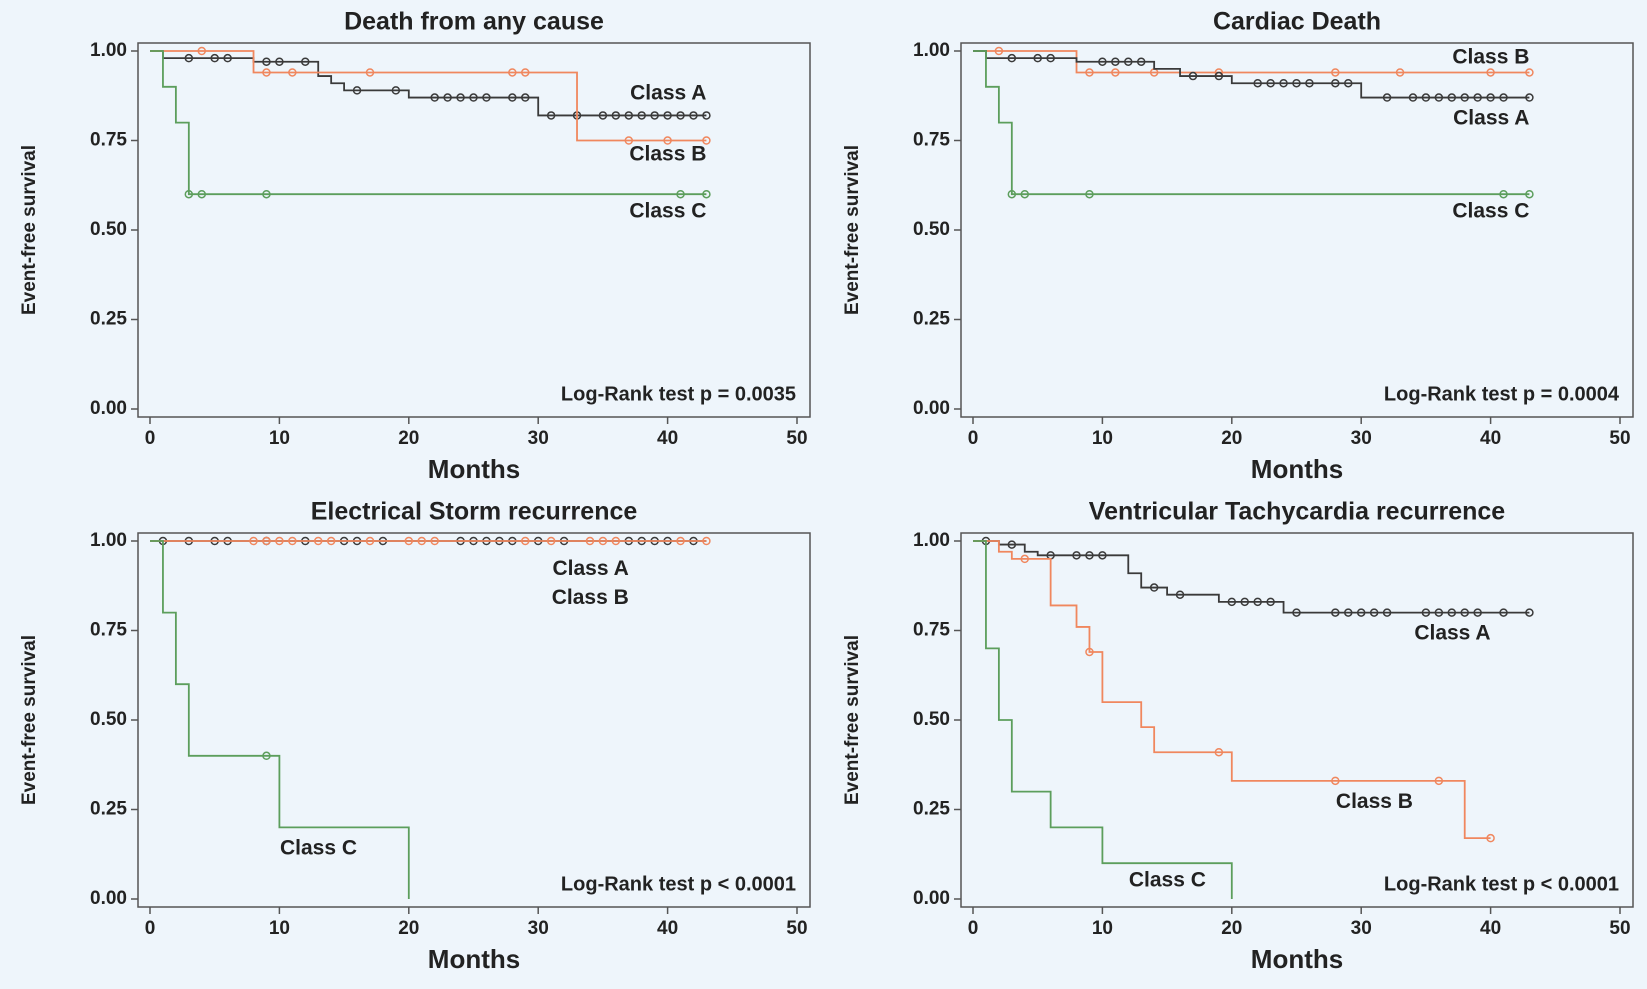  What do you see at coordinates (1502, 394) in the screenshot?
I see `annotation: Log-Rank test p = 0.0004` at bounding box center [1502, 394].